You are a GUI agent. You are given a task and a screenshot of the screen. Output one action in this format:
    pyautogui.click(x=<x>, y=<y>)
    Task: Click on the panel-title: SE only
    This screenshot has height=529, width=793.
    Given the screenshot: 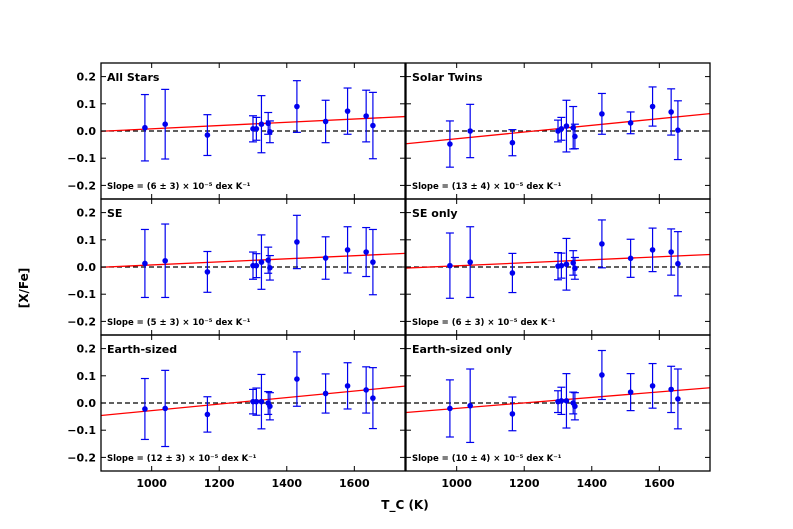 What is the action you would take?
    pyautogui.click(x=435, y=213)
    